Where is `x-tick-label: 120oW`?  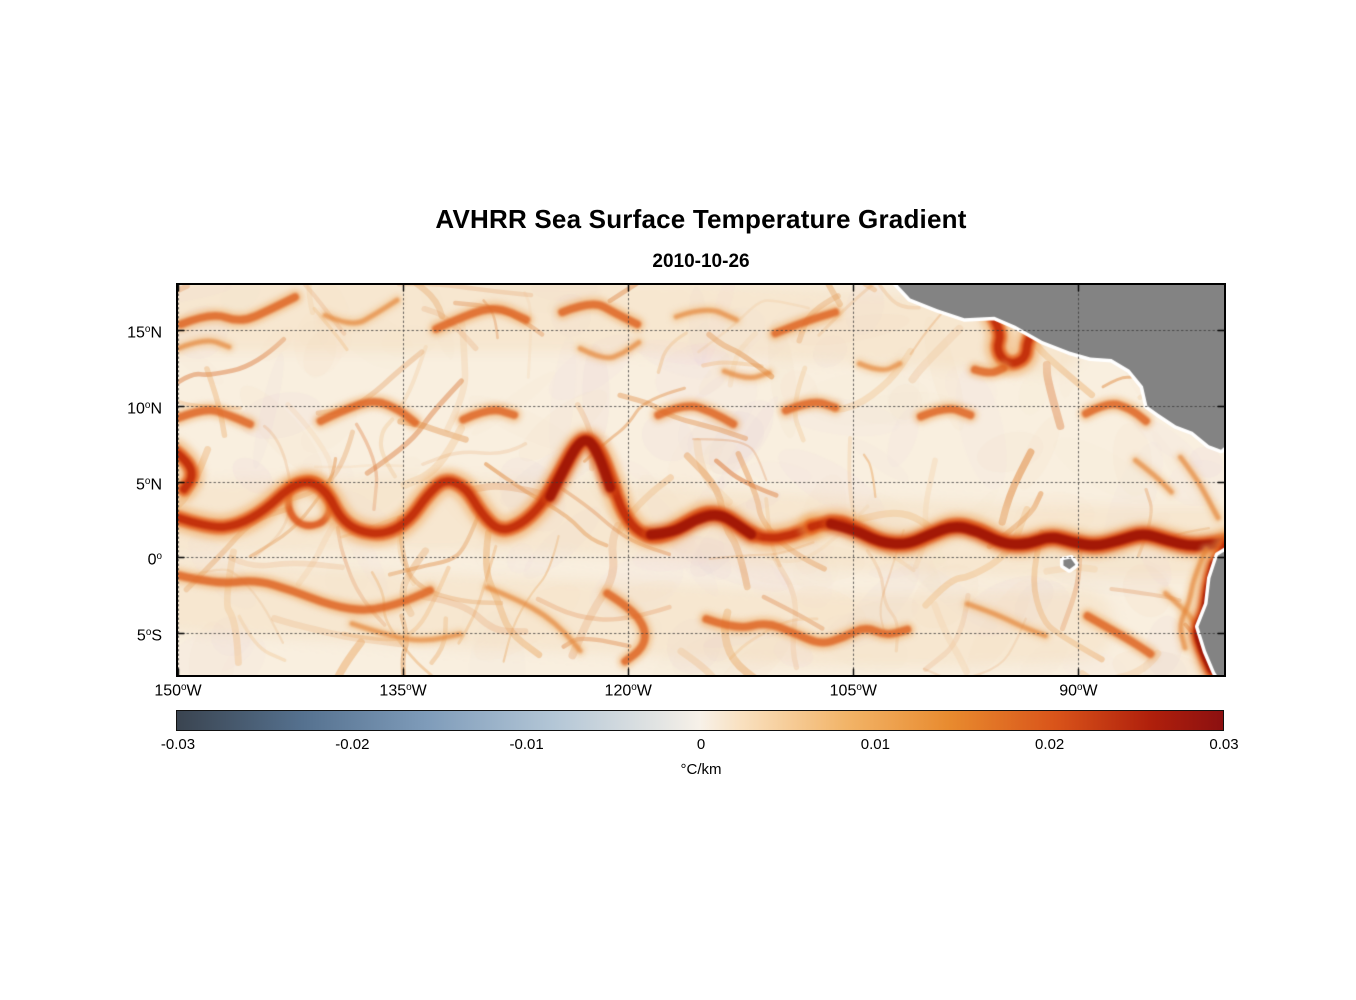 x-tick-label: 120oW is located at coordinates (628, 691).